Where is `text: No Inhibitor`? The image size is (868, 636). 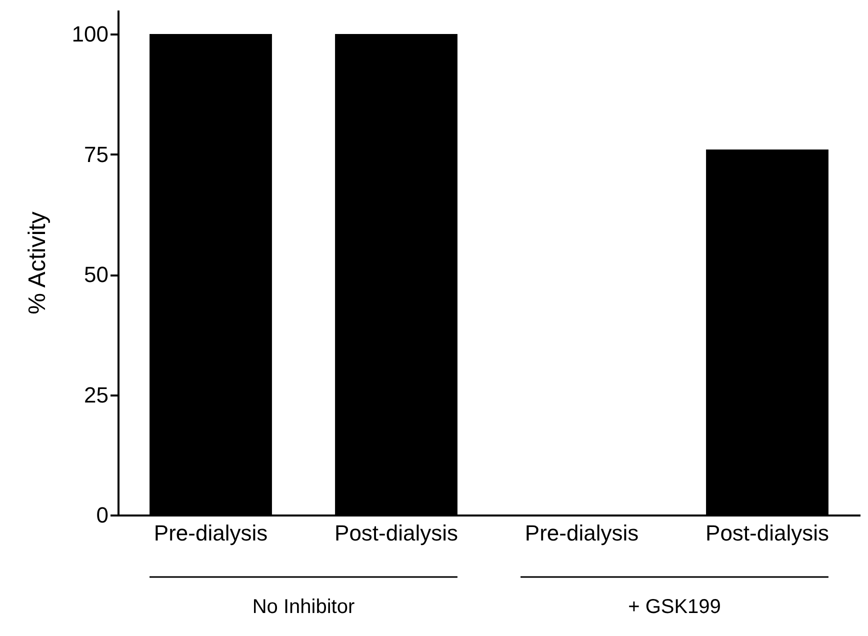
text: No Inhibitor is located at coordinates (303, 607).